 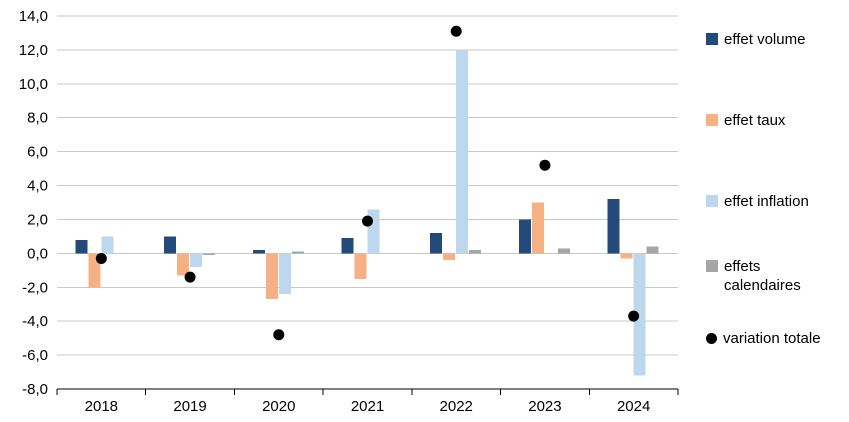 I want to click on bar-effet-taux-2023, so click(x=537, y=228).